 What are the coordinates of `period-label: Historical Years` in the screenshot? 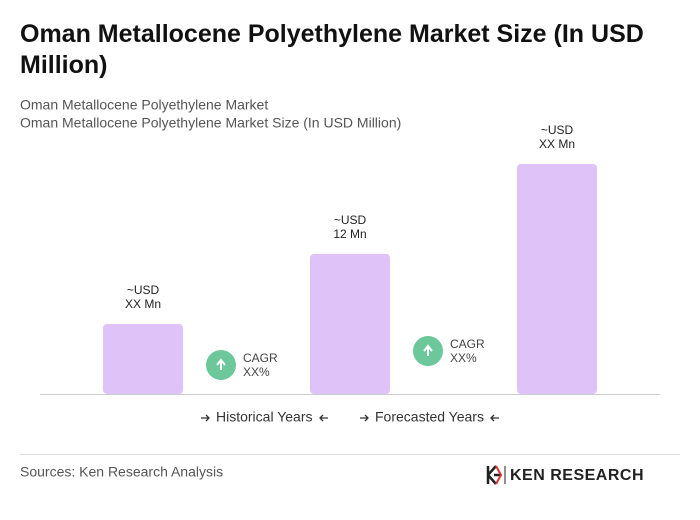 It's located at (264, 417).